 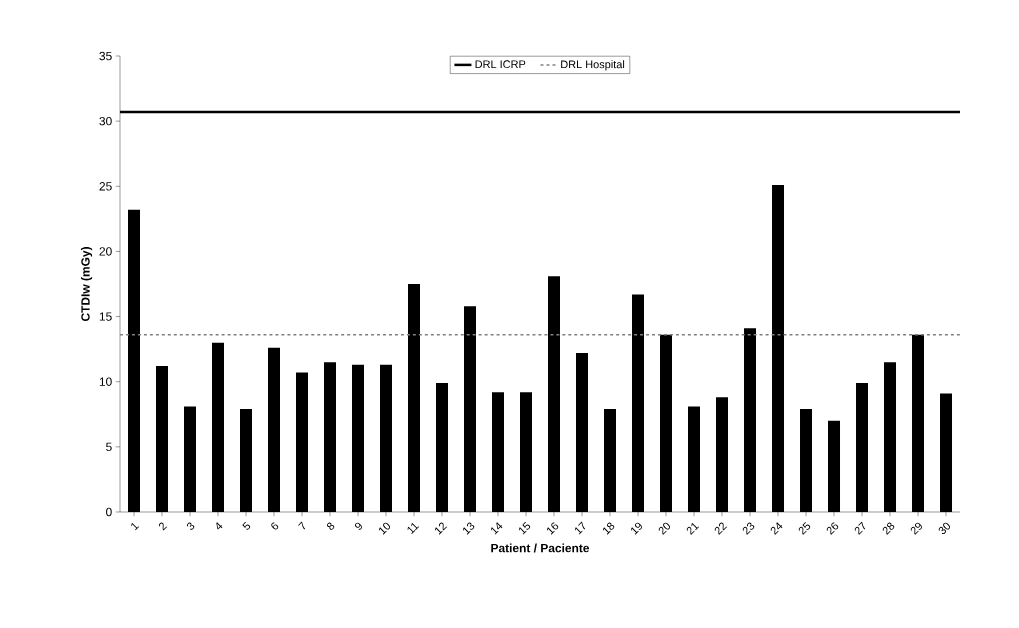 What do you see at coordinates (860, 528) in the screenshot?
I see `x-tick-label: 27` at bounding box center [860, 528].